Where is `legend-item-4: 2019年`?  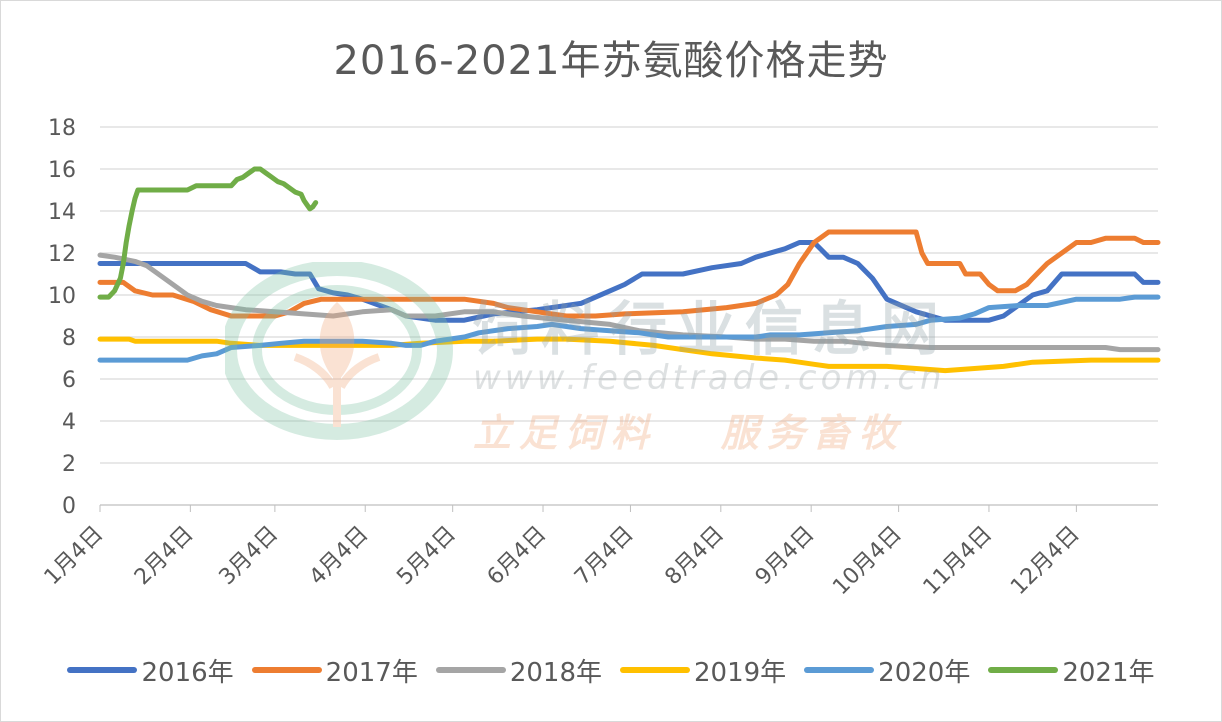
legend-item-4: 2019年 is located at coordinates (703, 670).